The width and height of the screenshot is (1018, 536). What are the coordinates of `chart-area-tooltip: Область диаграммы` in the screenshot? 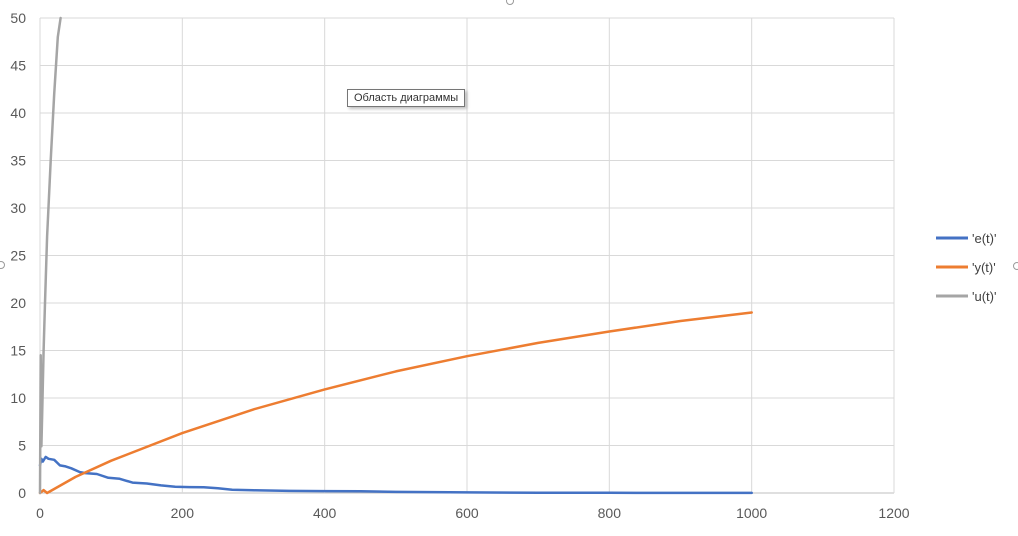 It's located at (406, 98).